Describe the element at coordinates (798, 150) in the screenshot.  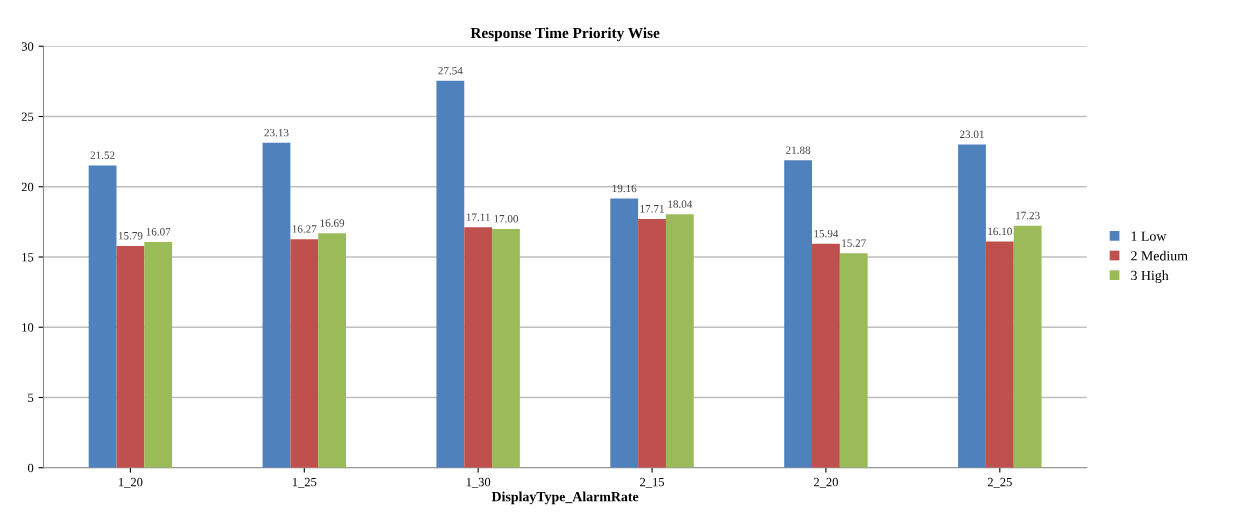
I see `data-label: 21.88` at that location.